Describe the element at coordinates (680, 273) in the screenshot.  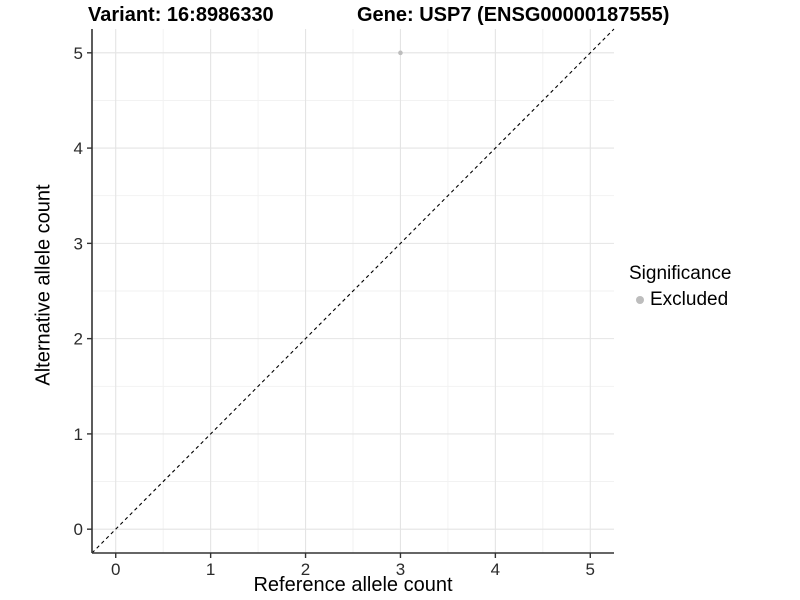
I see `legend-title: Significance` at that location.